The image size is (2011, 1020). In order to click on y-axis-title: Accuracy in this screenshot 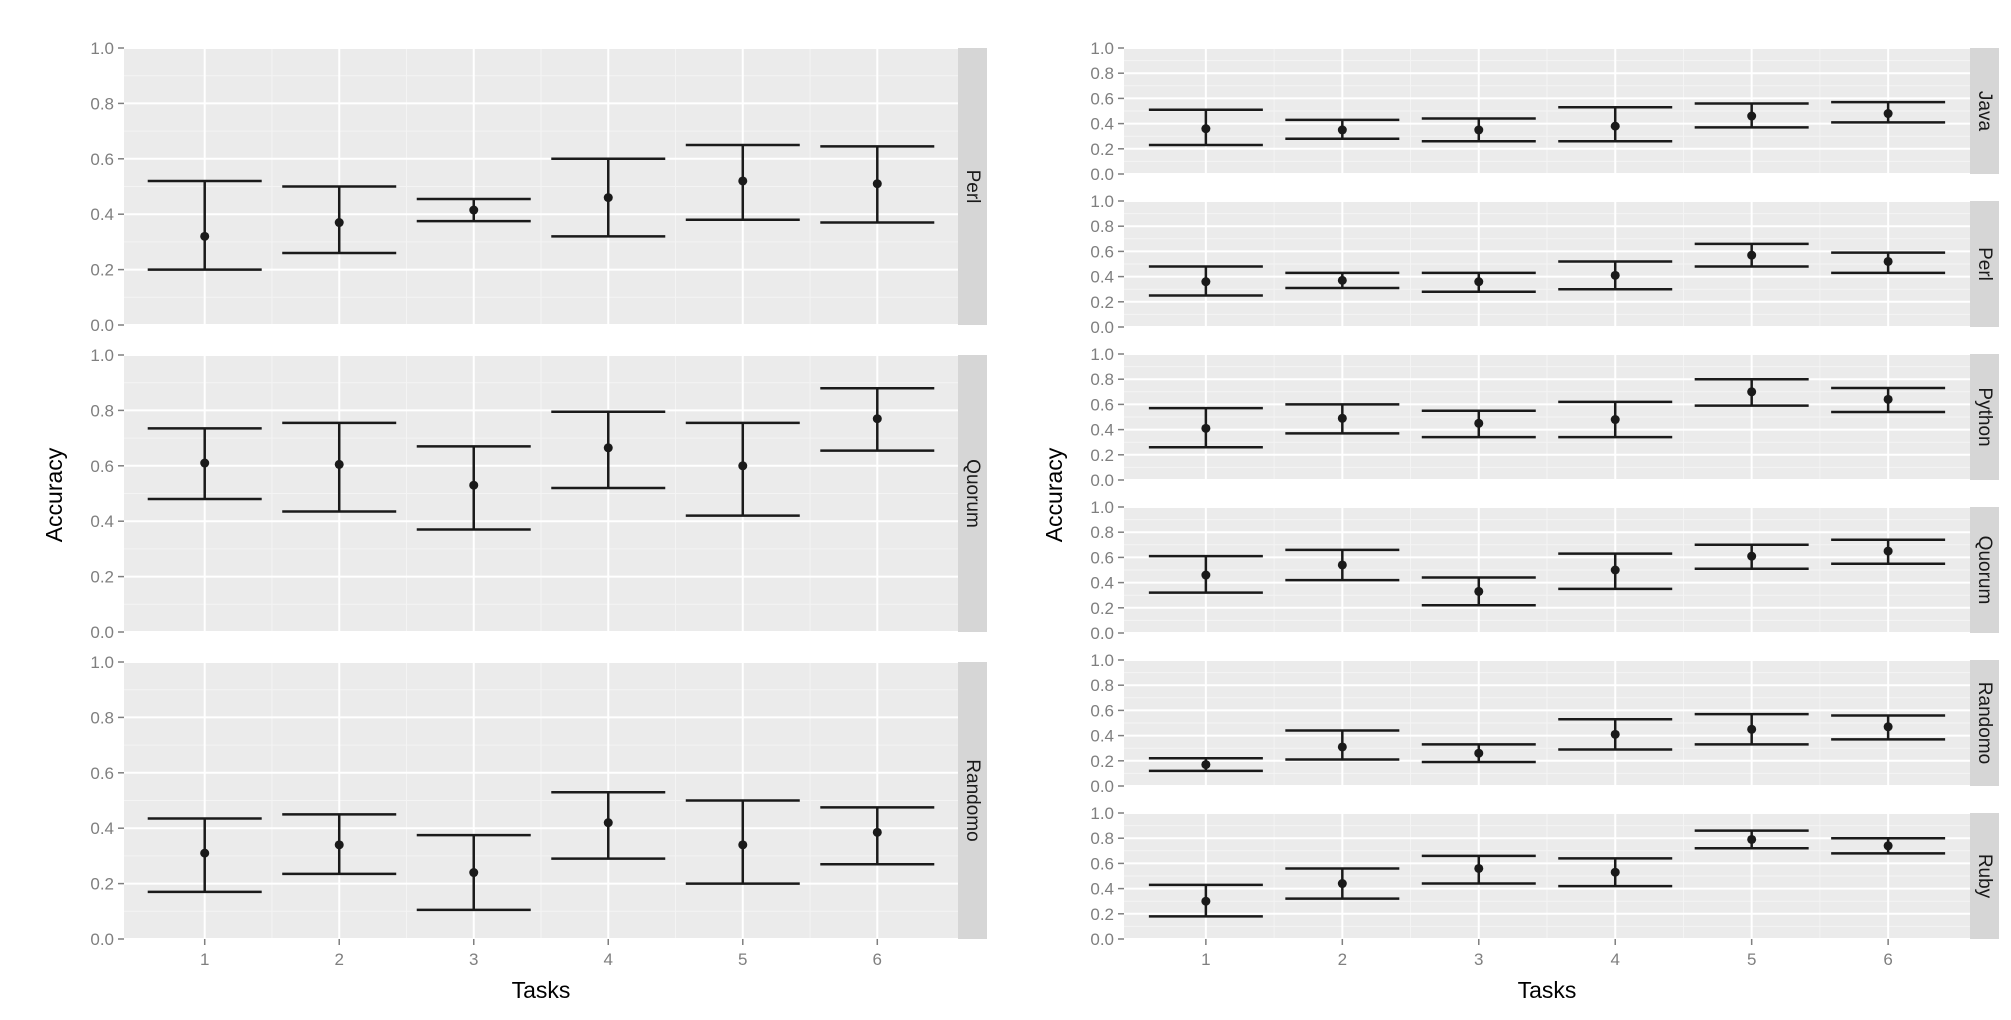, I will do `click(1054, 494)`.